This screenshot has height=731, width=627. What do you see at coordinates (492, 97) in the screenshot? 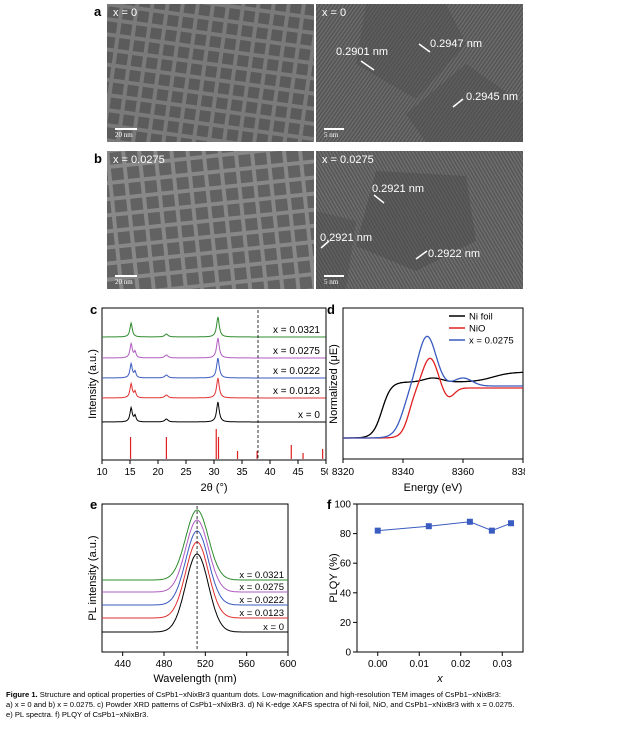
I see `lattice-spacing-label: 0.2945 nm` at bounding box center [492, 97].